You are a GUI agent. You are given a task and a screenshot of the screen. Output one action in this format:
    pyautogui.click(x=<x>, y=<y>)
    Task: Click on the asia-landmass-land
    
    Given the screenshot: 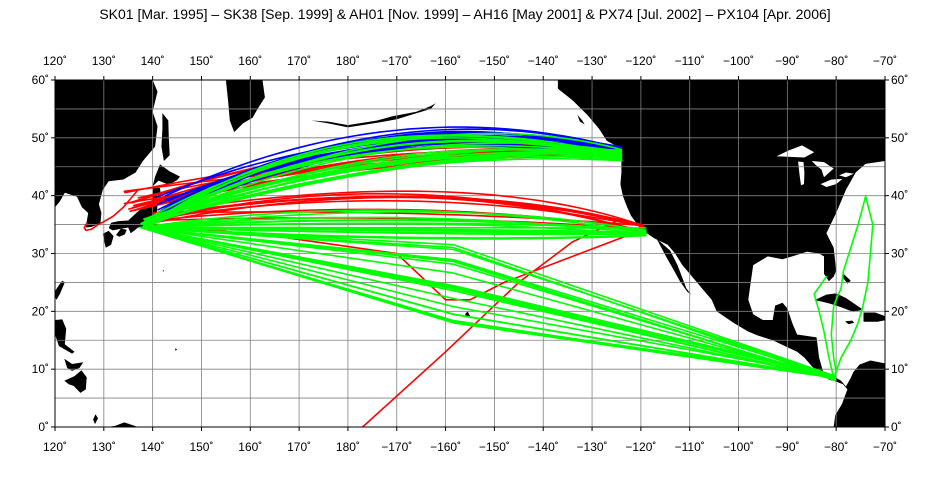 What is the action you would take?
    pyautogui.click(x=106, y=154)
    